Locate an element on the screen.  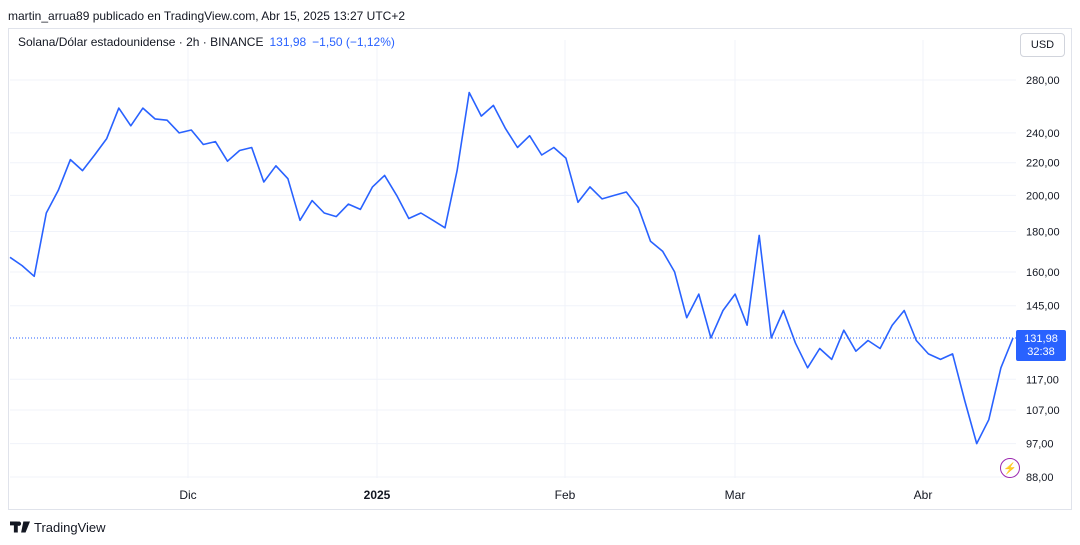
x-tick-label: 2025 is located at coordinates (377, 495).